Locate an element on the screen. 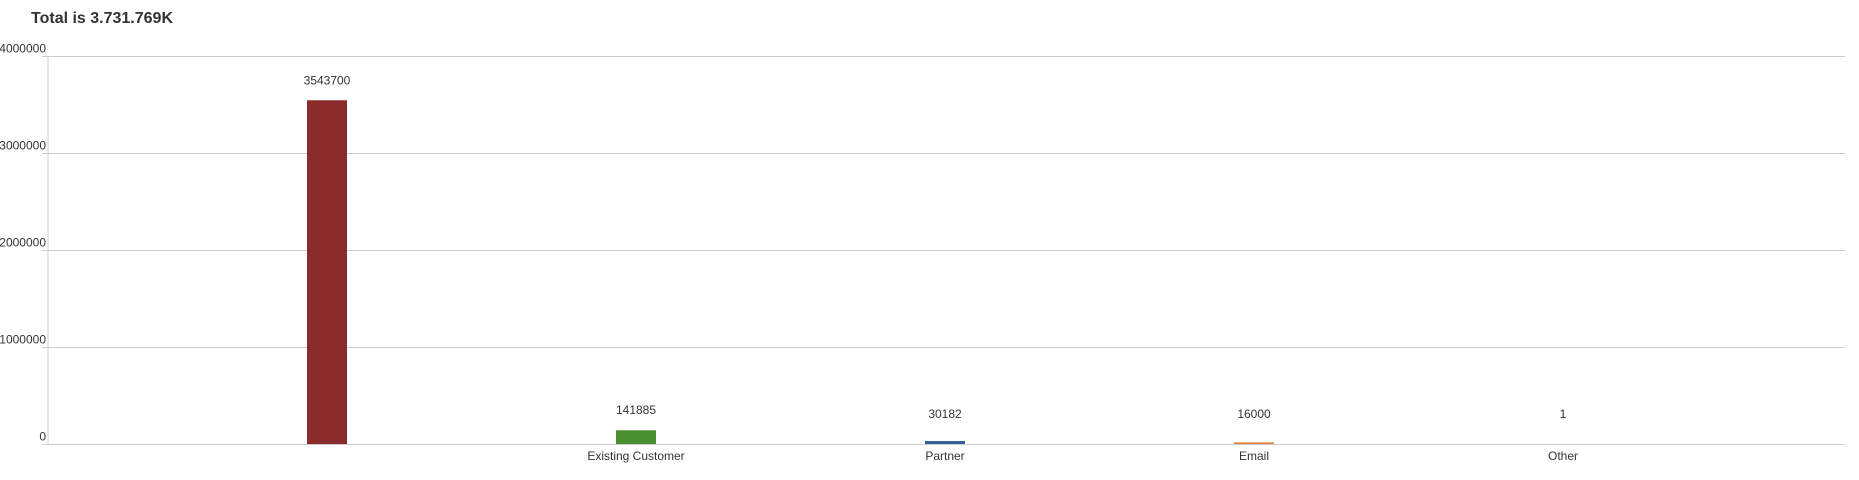 The height and width of the screenshot is (480, 1859). y-tick-label: 1000000 is located at coordinates (23, 340).